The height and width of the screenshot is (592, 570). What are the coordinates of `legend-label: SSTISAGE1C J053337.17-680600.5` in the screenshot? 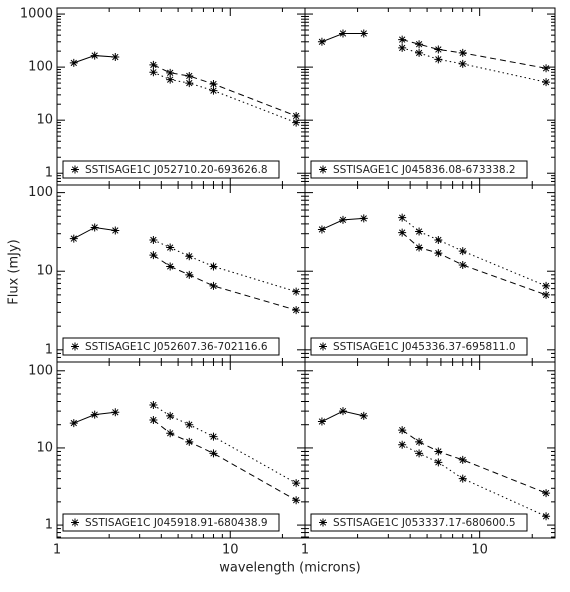 It's located at (424, 523).